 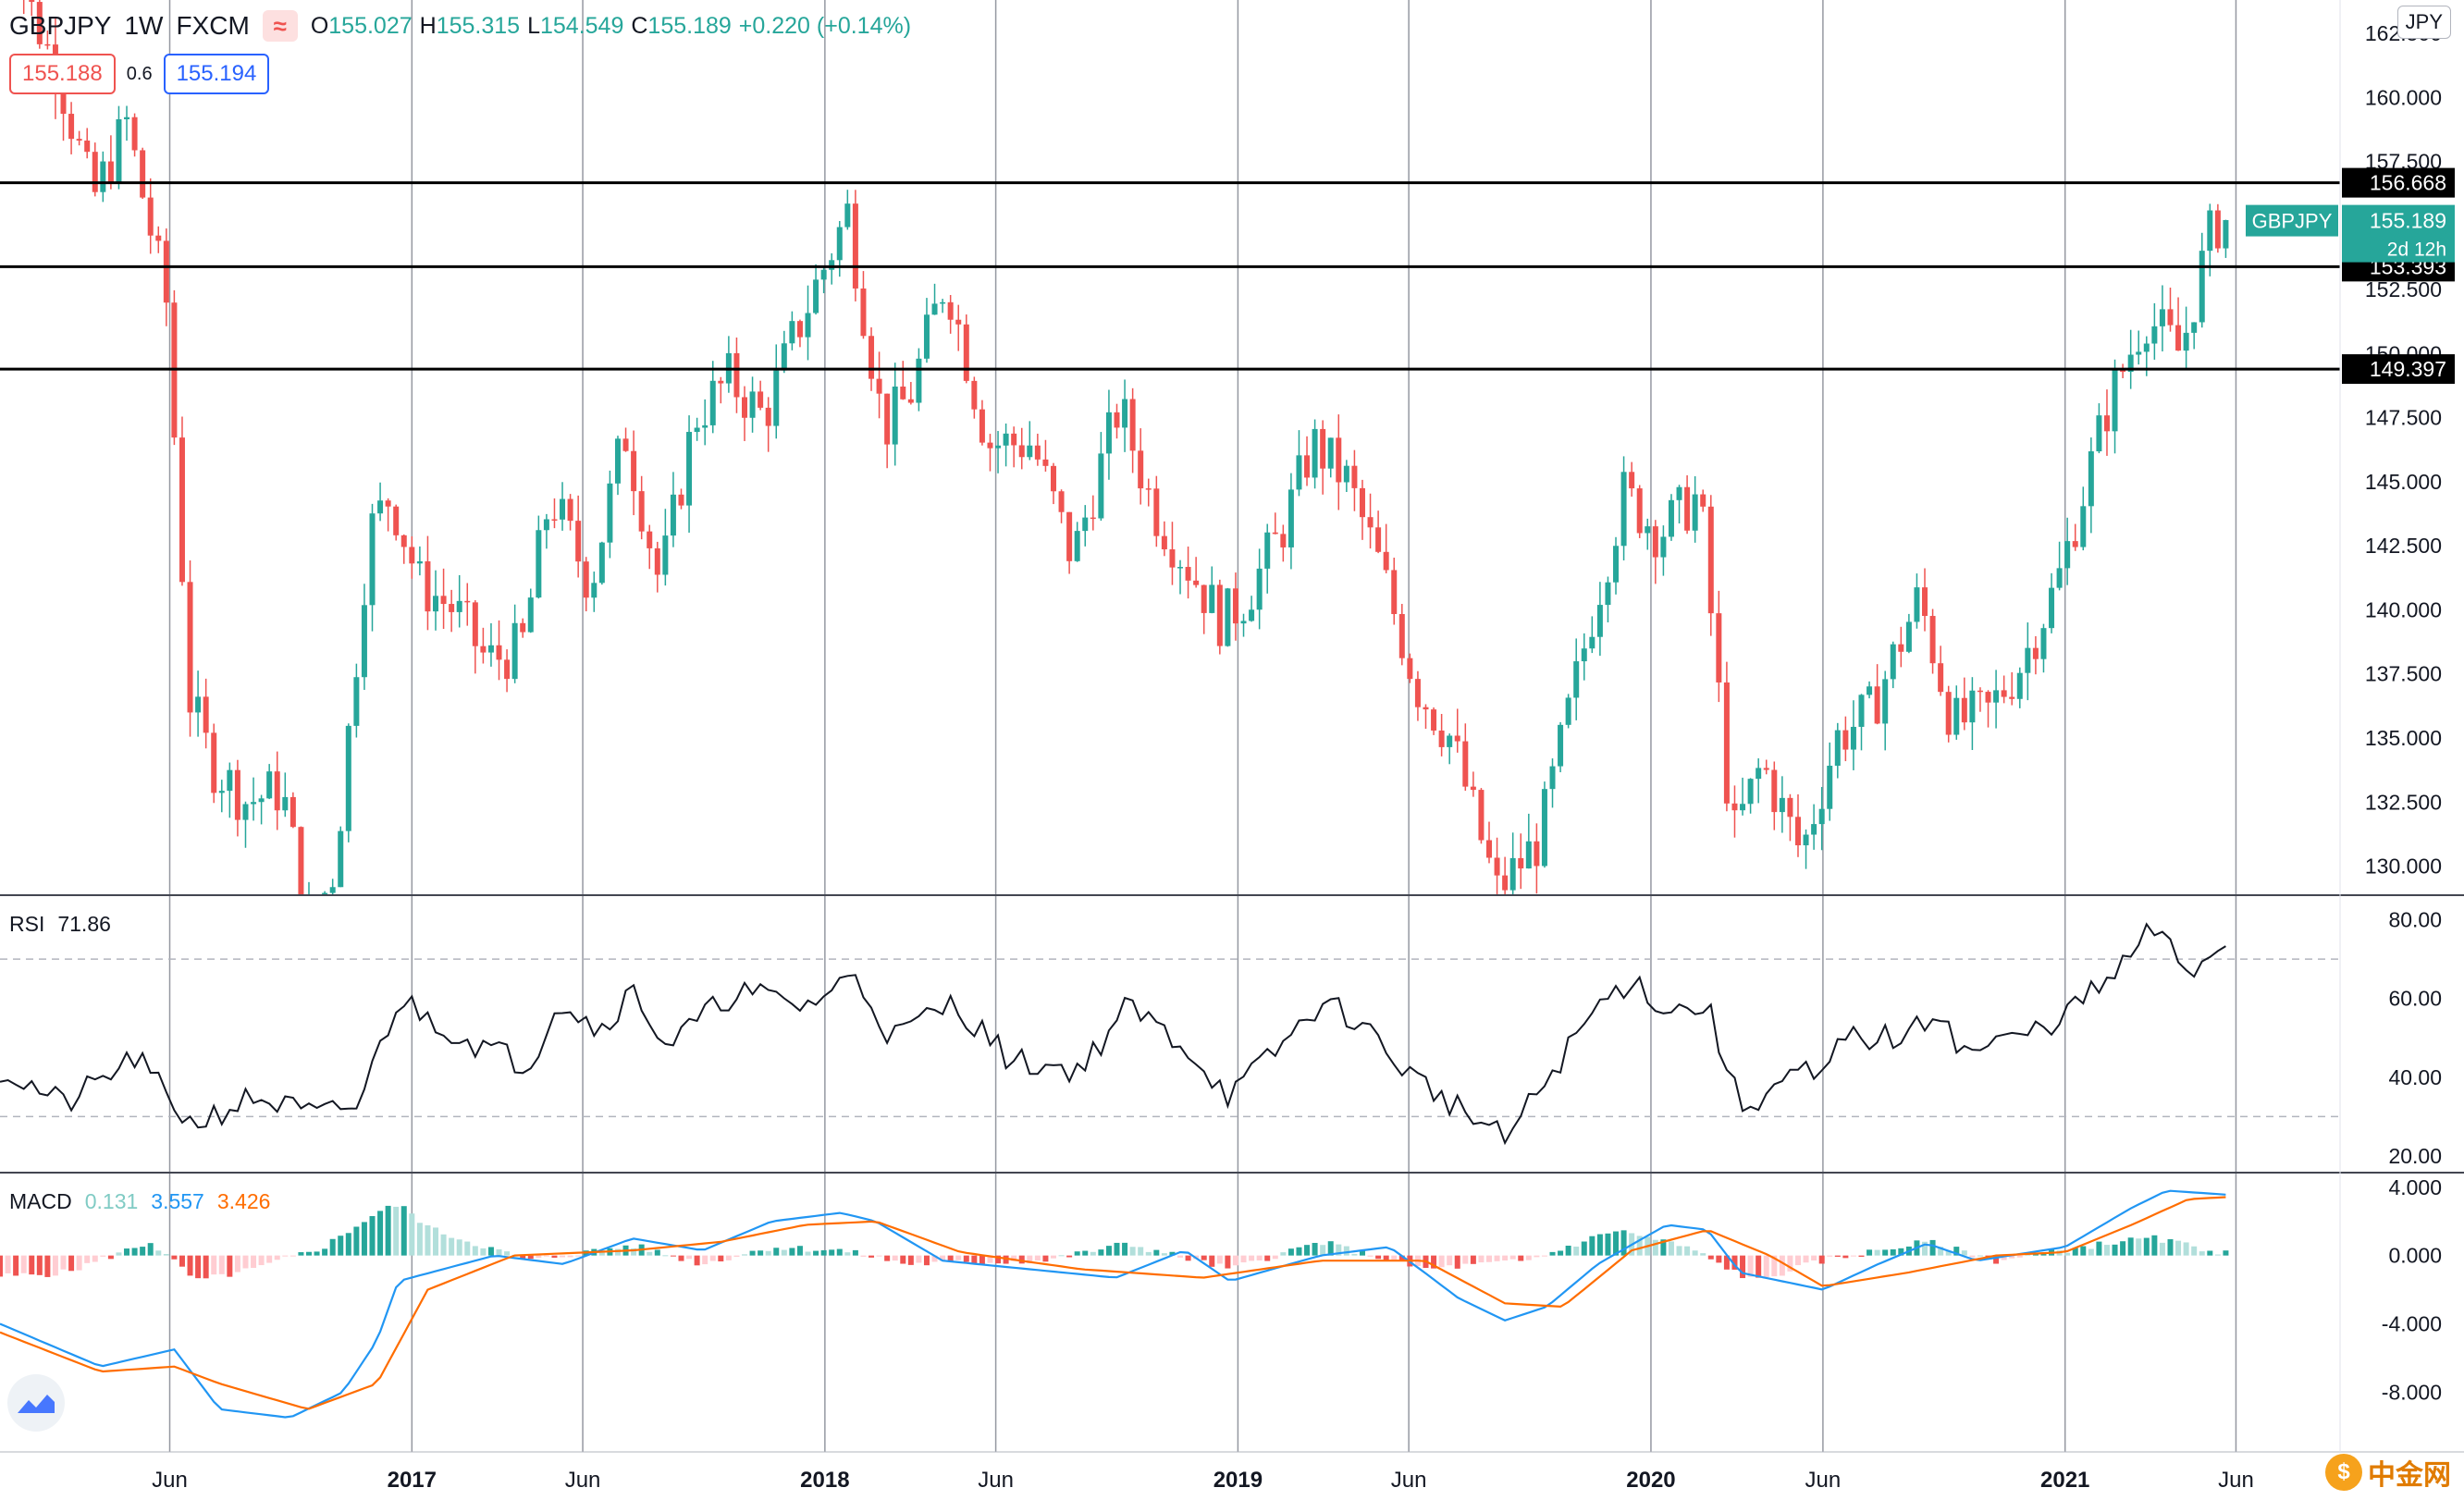 What do you see at coordinates (2415, 1156) in the screenshot?
I see `rsi-axis-label: 20.00` at bounding box center [2415, 1156].